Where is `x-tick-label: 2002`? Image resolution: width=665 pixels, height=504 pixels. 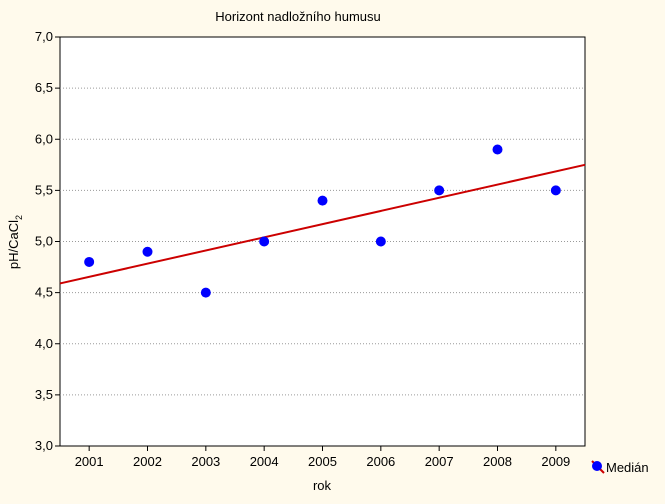 x-tick-label: 2002 is located at coordinates (147, 461).